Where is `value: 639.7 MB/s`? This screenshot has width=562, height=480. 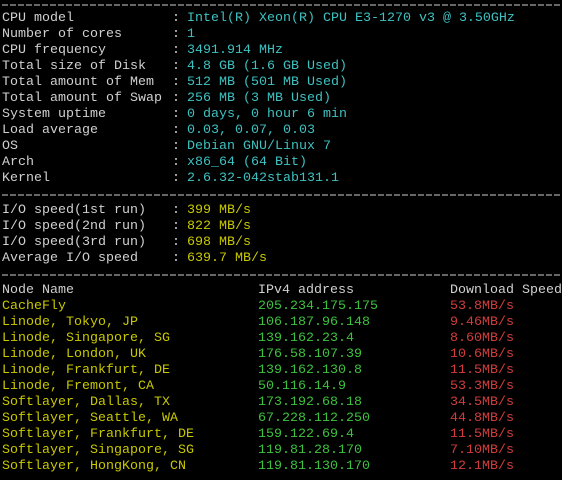 value: 639.7 MB/s is located at coordinates (227, 258).